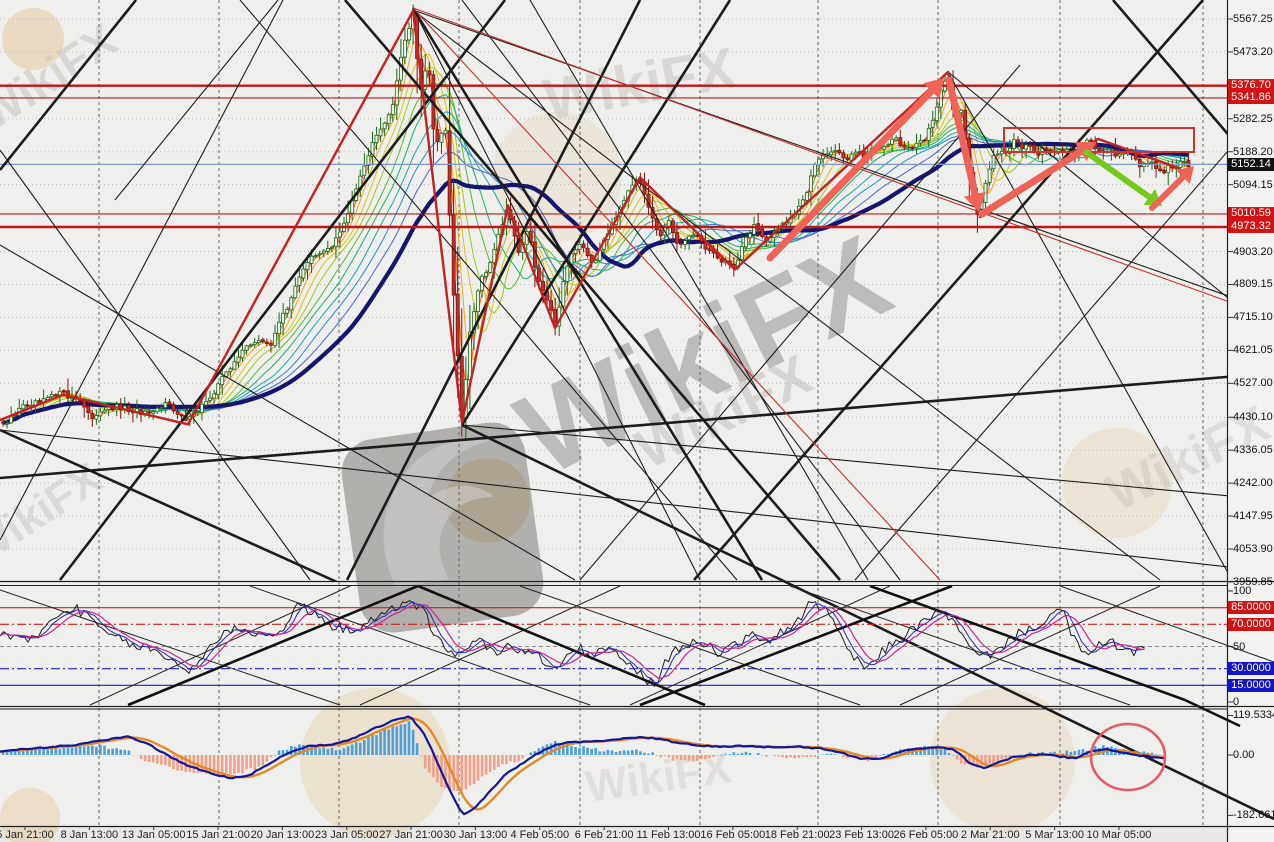  I want to click on price-level-badge: 4973.32, so click(1251, 227).